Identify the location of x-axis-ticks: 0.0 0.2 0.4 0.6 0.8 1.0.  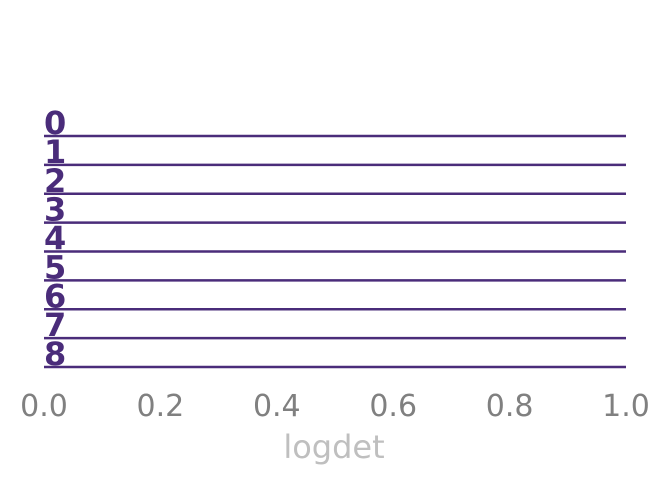
(335, 406).